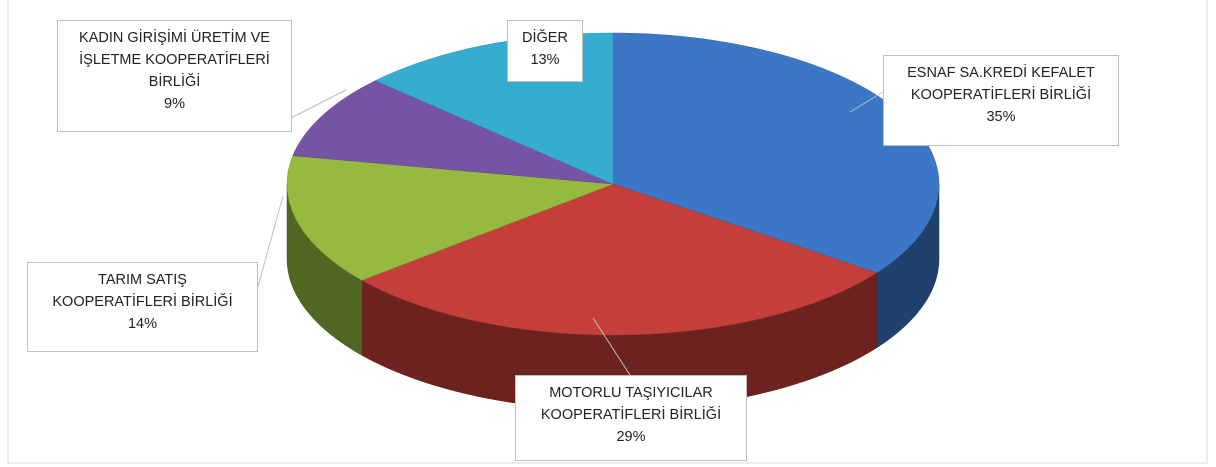 The height and width of the screenshot is (467, 1216). I want to click on data-label: DİĞER 13%, so click(545, 51).